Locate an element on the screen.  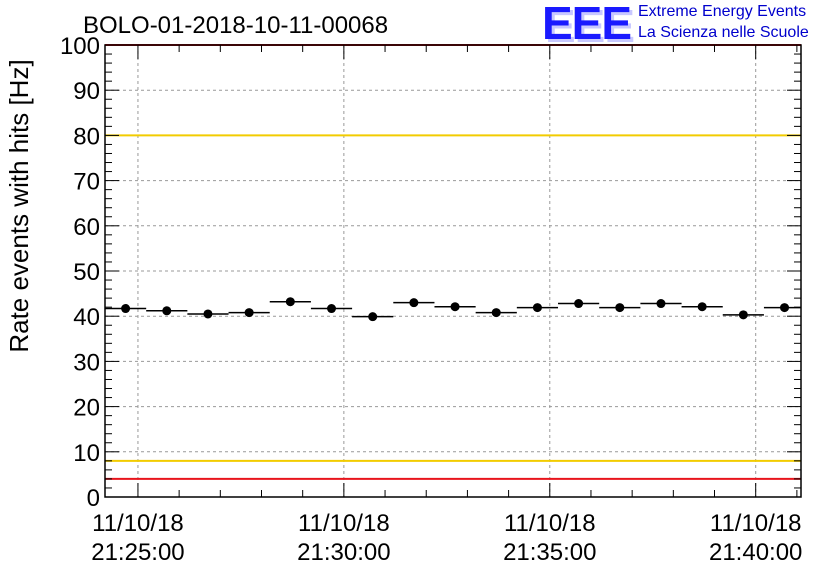
logo-line-2: La Scienza nelle Scuole is located at coordinates (723, 32).